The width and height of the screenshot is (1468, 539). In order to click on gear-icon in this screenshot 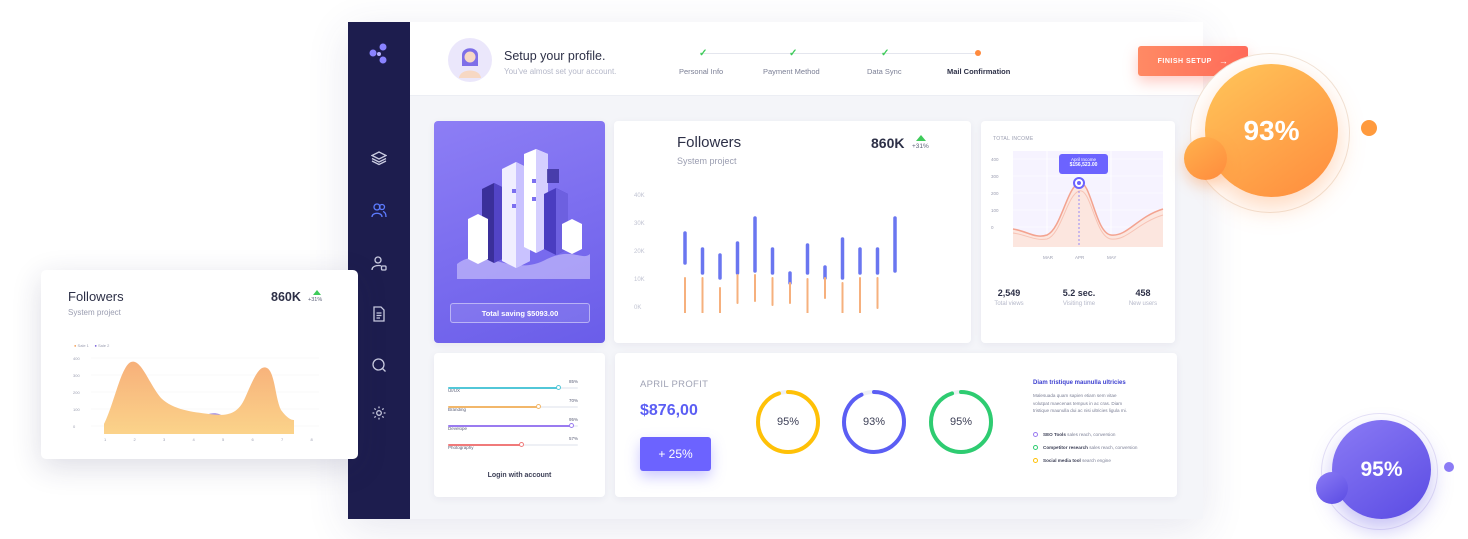, I will do `click(379, 413)`.